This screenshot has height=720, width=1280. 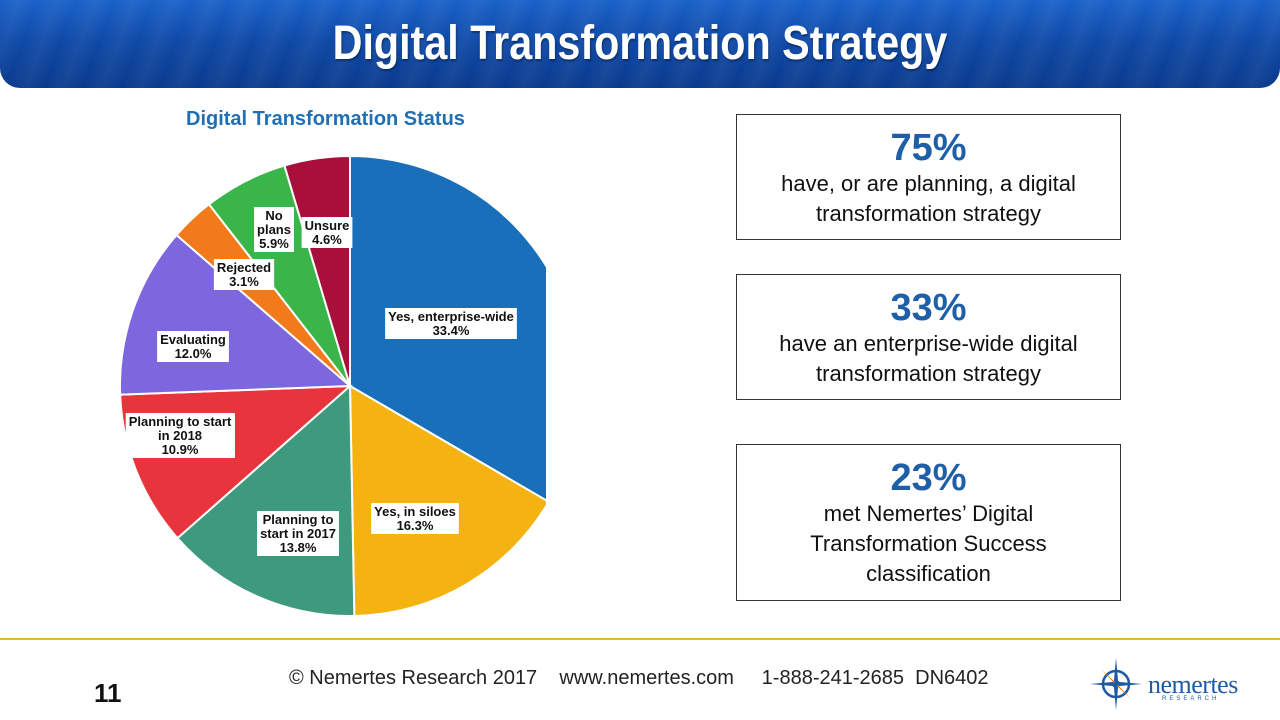 I want to click on slice-category-label: Planning to start, so click(x=180, y=421).